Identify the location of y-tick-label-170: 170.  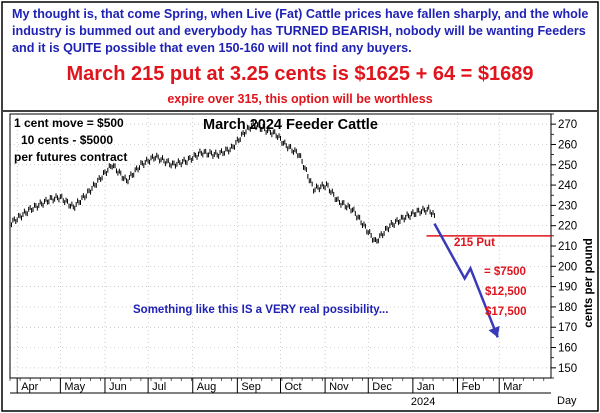
(567, 328).